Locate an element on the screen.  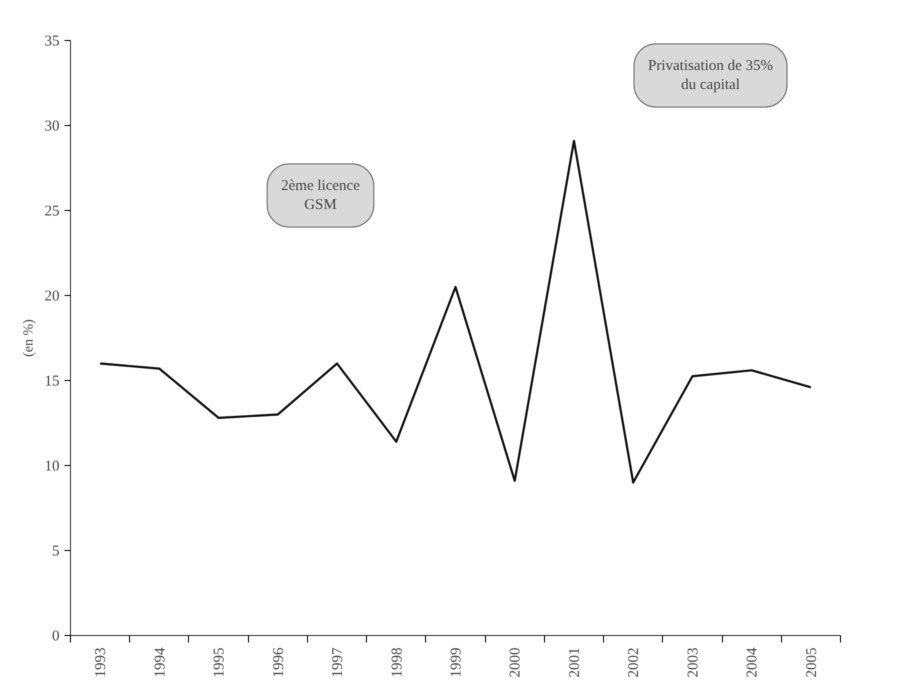
y-tick-label: 25 is located at coordinates (52, 212).